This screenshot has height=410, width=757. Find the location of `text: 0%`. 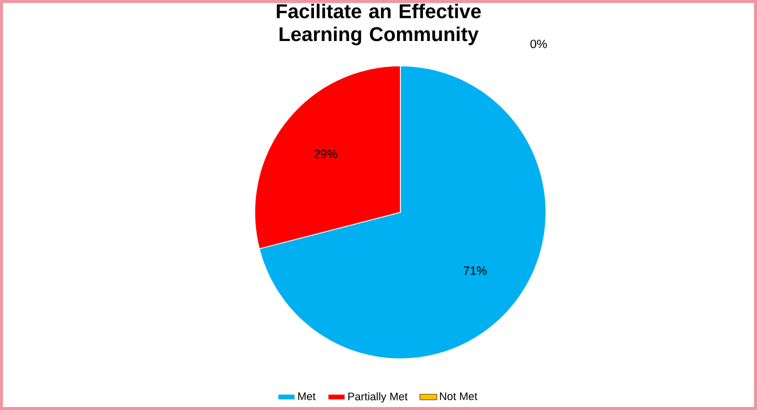

text: 0% is located at coordinates (538, 44).